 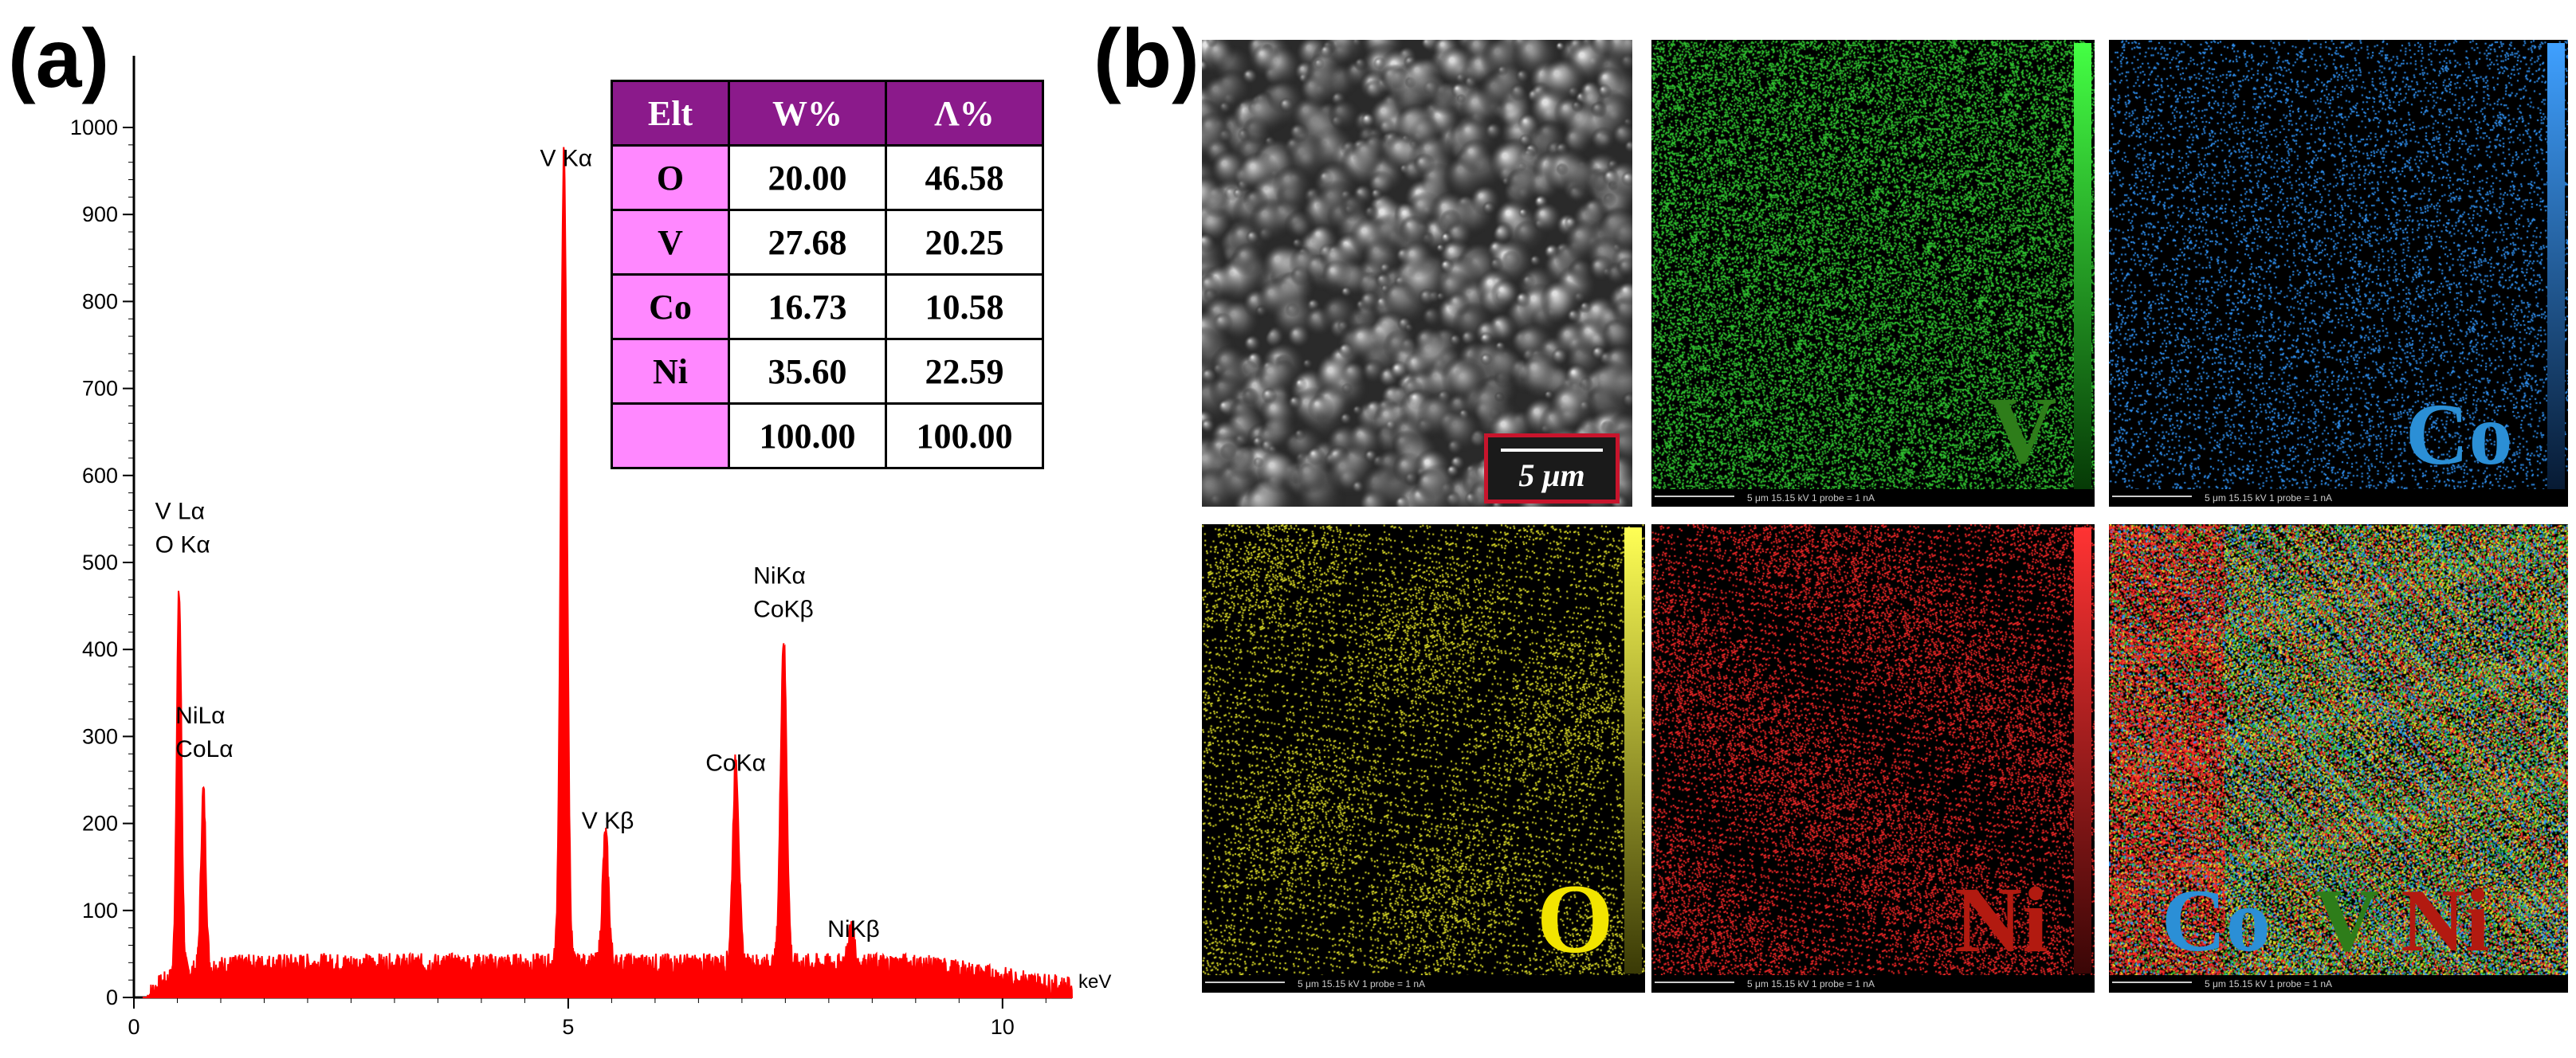 I want to click on sem-image-canvas, so click(x=1417, y=273).